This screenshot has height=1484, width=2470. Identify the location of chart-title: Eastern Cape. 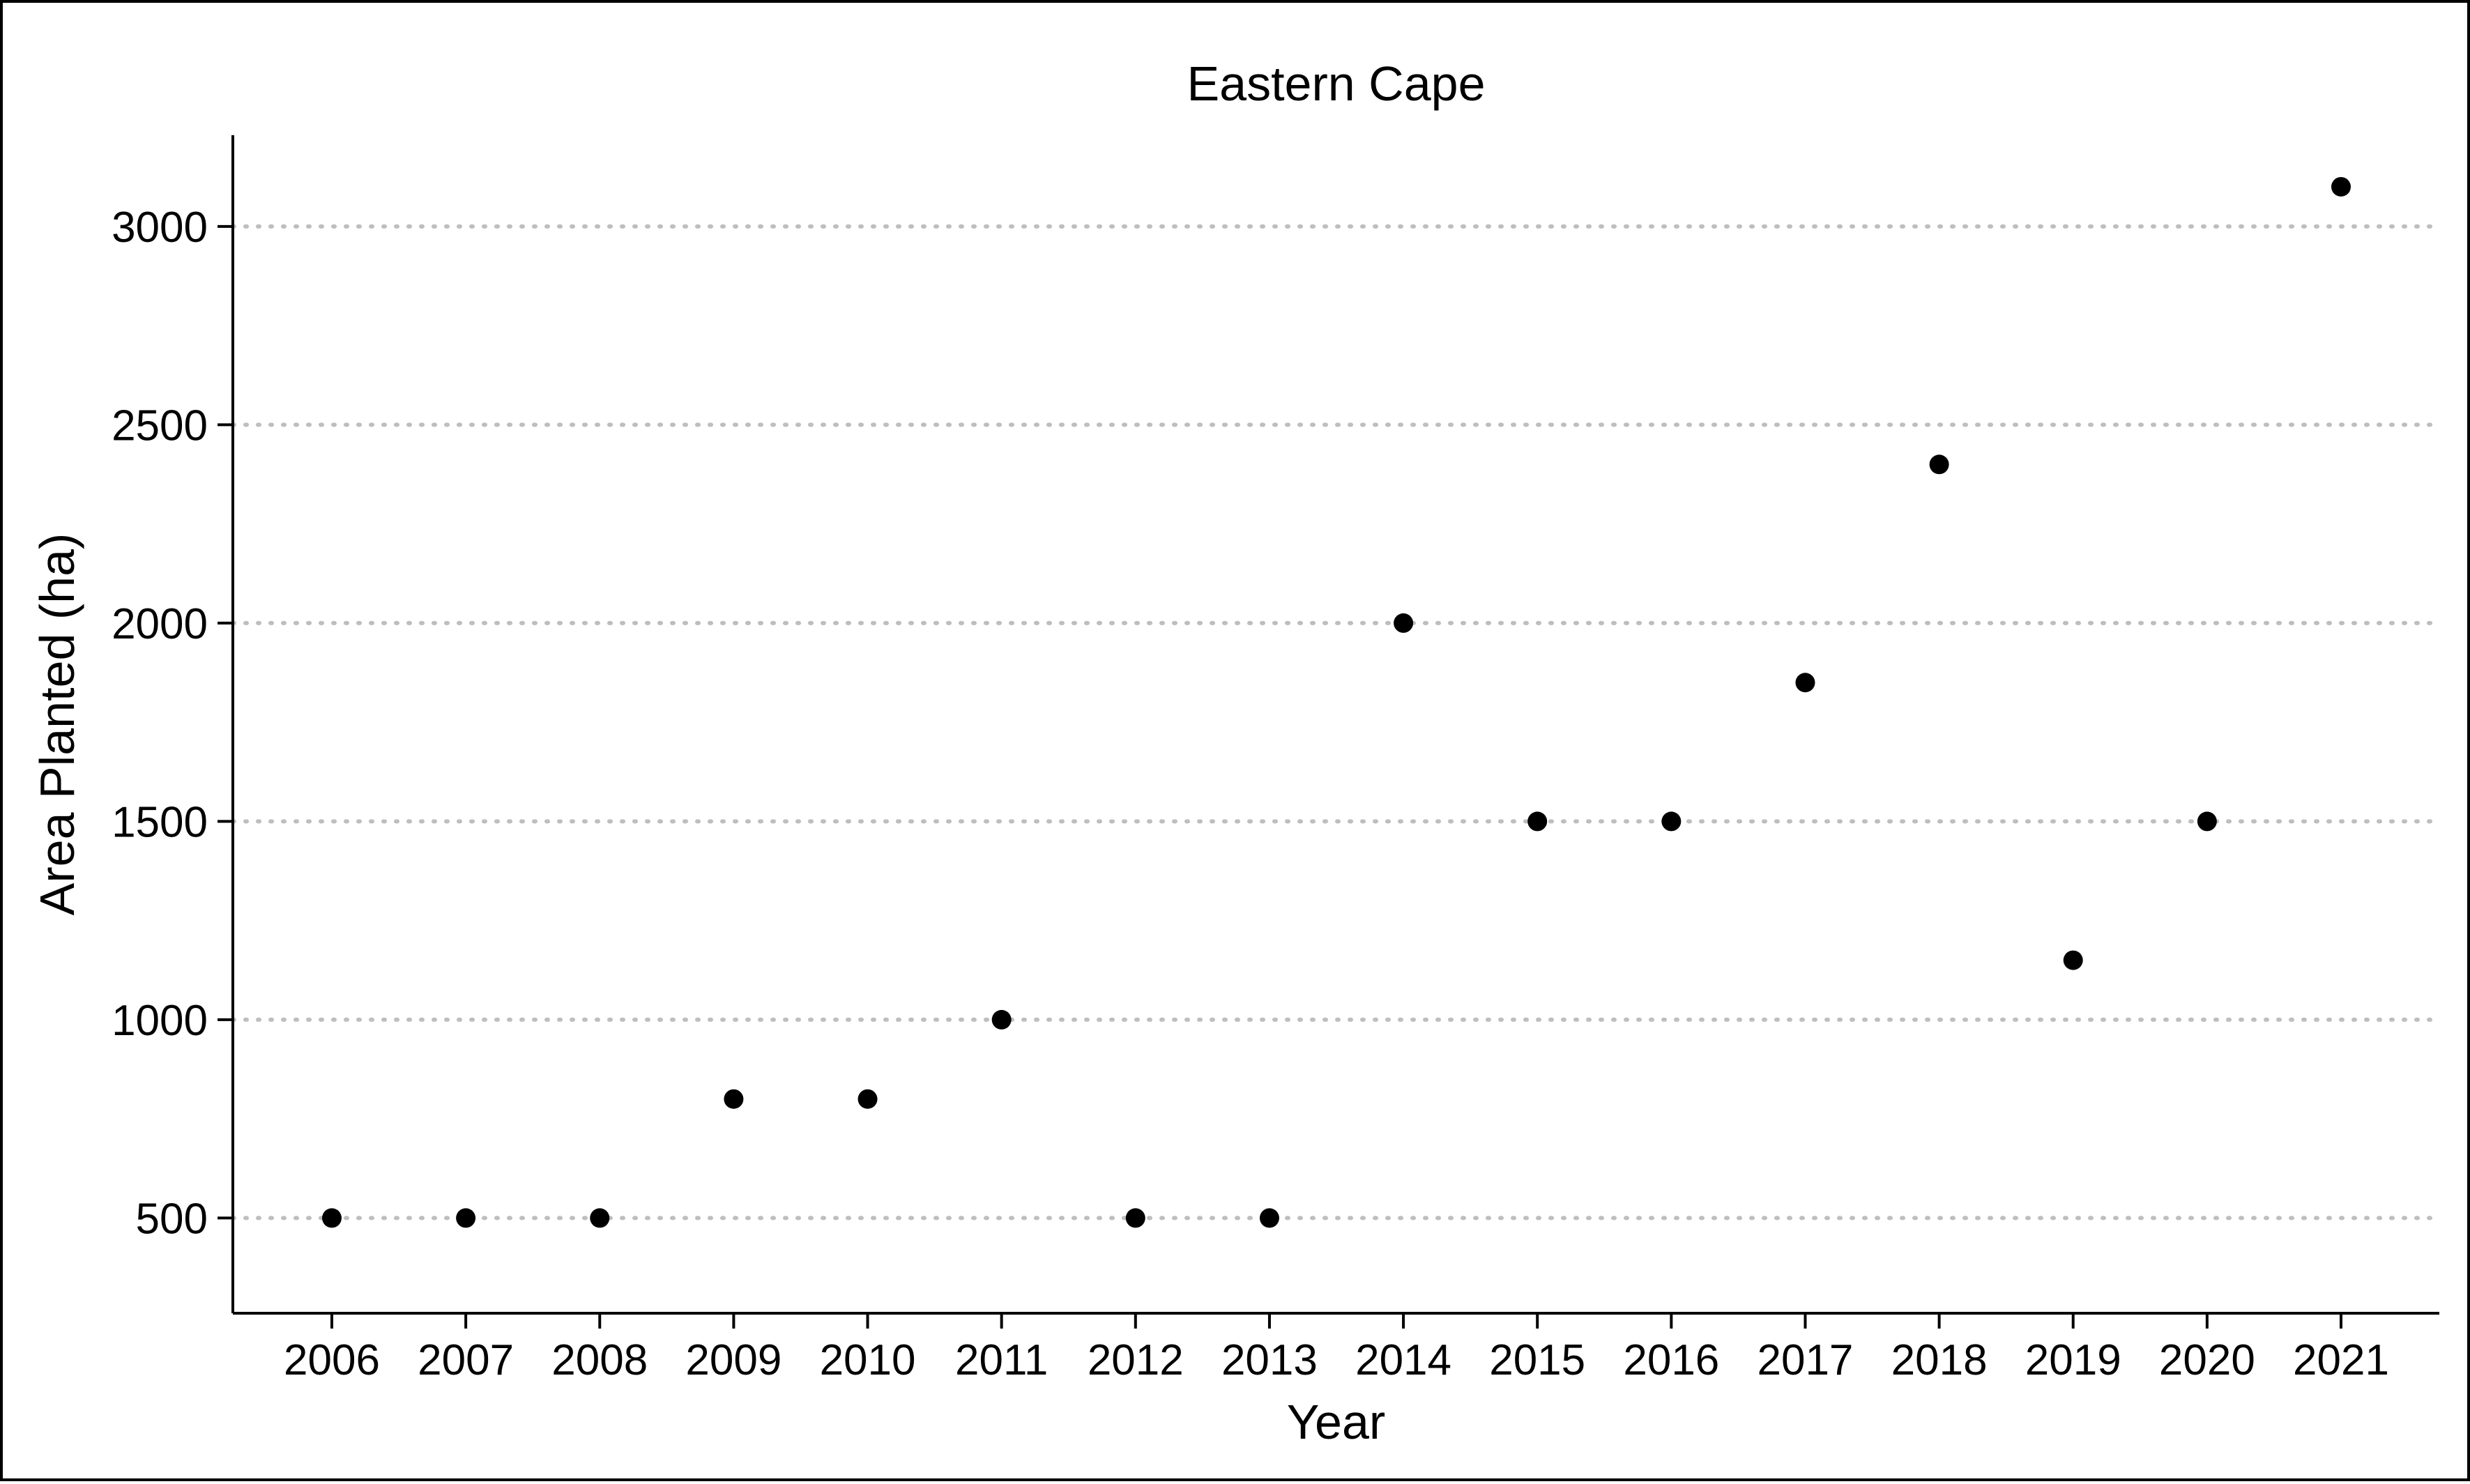
(1336, 83).